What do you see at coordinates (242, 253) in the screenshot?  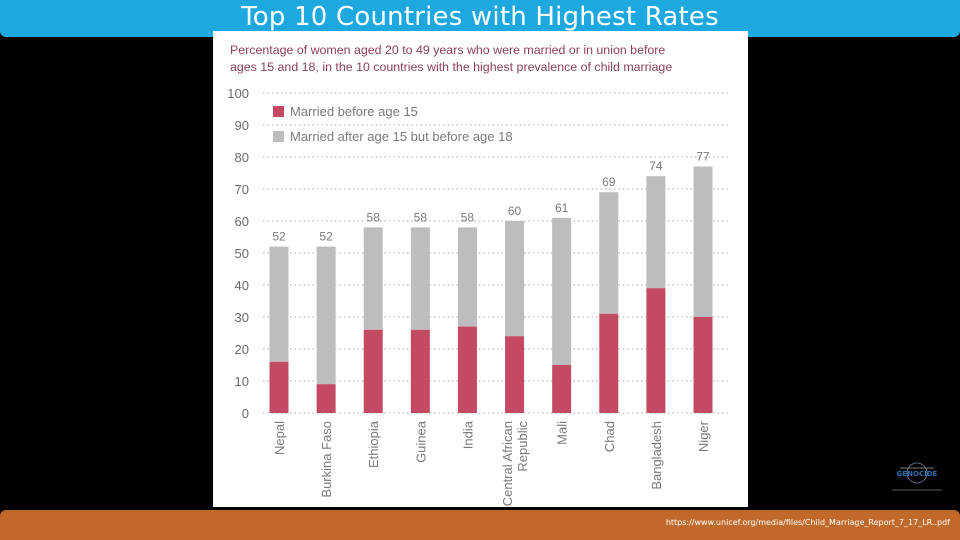 I see `y-tick-label: 50` at bounding box center [242, 253].